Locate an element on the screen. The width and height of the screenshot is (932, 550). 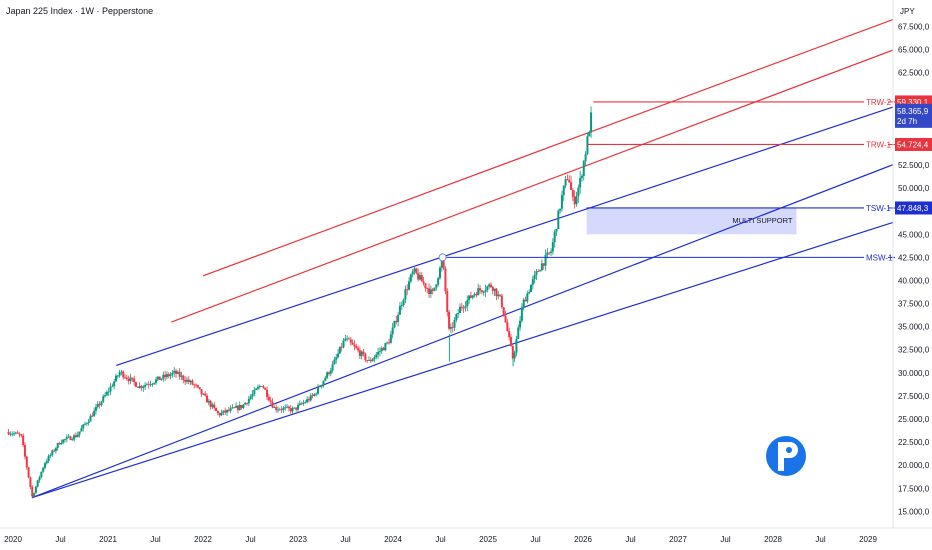
y-tick-label: 62.500,0 is located at coordinates (914, 73).